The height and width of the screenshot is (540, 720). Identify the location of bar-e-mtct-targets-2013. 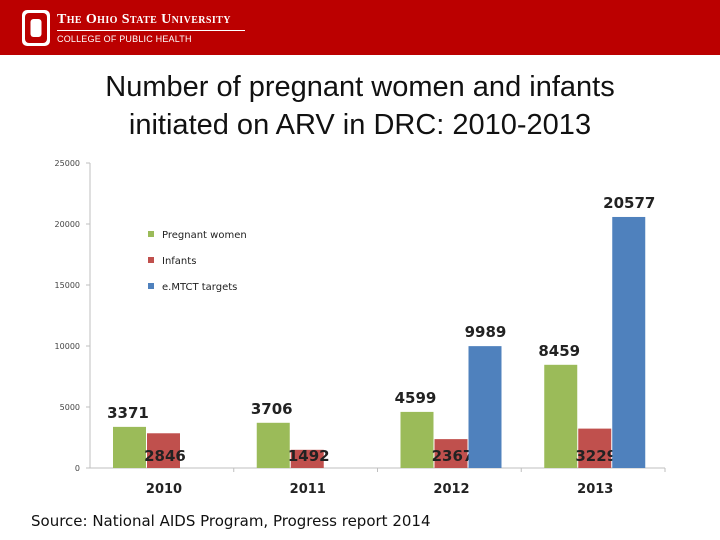
(629, 342).